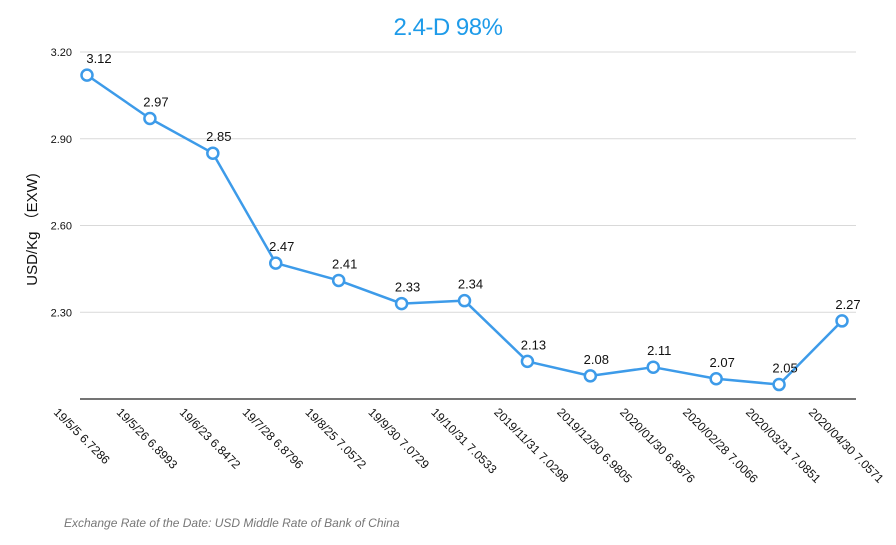 The width and height of the screenshot is (896, 545). I want to click on y-tick-label: 3.20, so click(61, 53).